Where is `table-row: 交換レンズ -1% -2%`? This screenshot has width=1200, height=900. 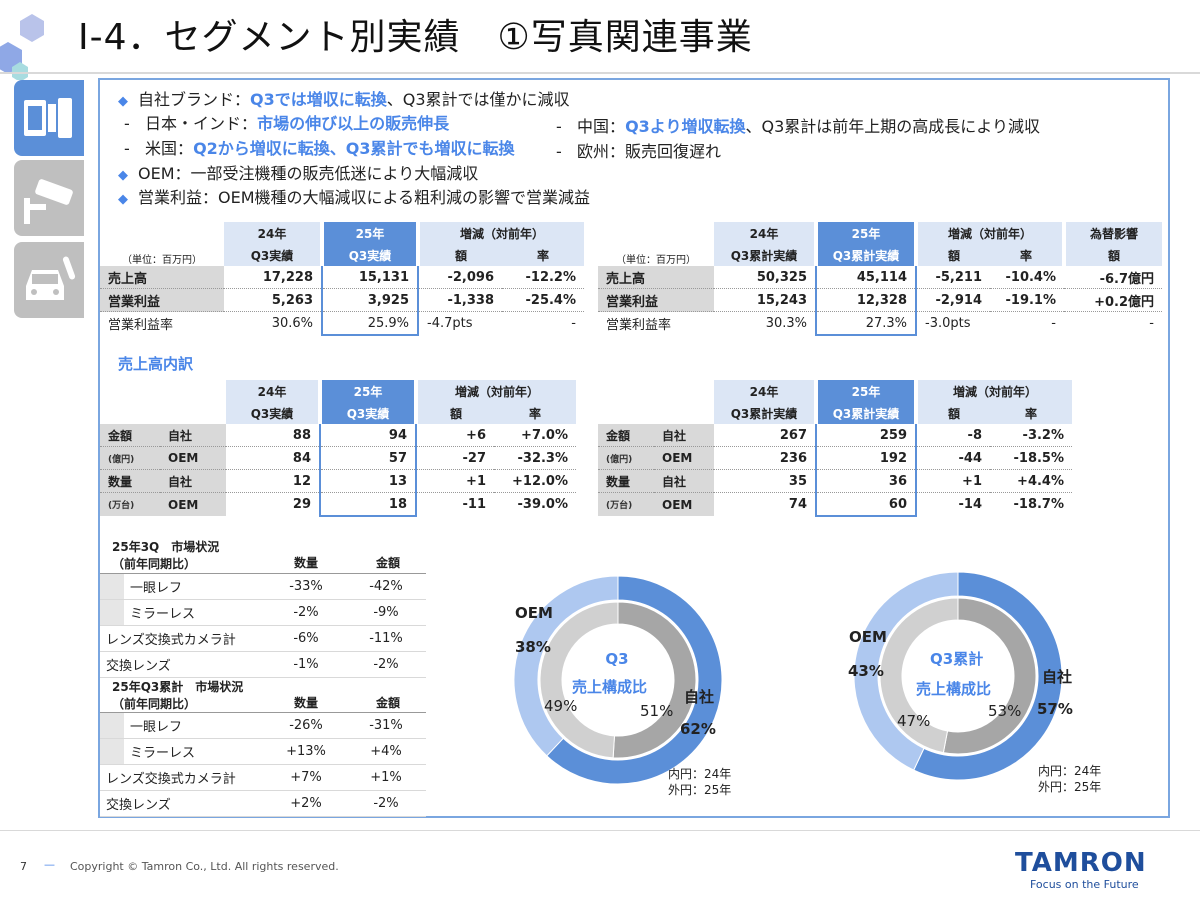
table-row: 交換レンズ -1% -2% is located at coordinates (263, 664).